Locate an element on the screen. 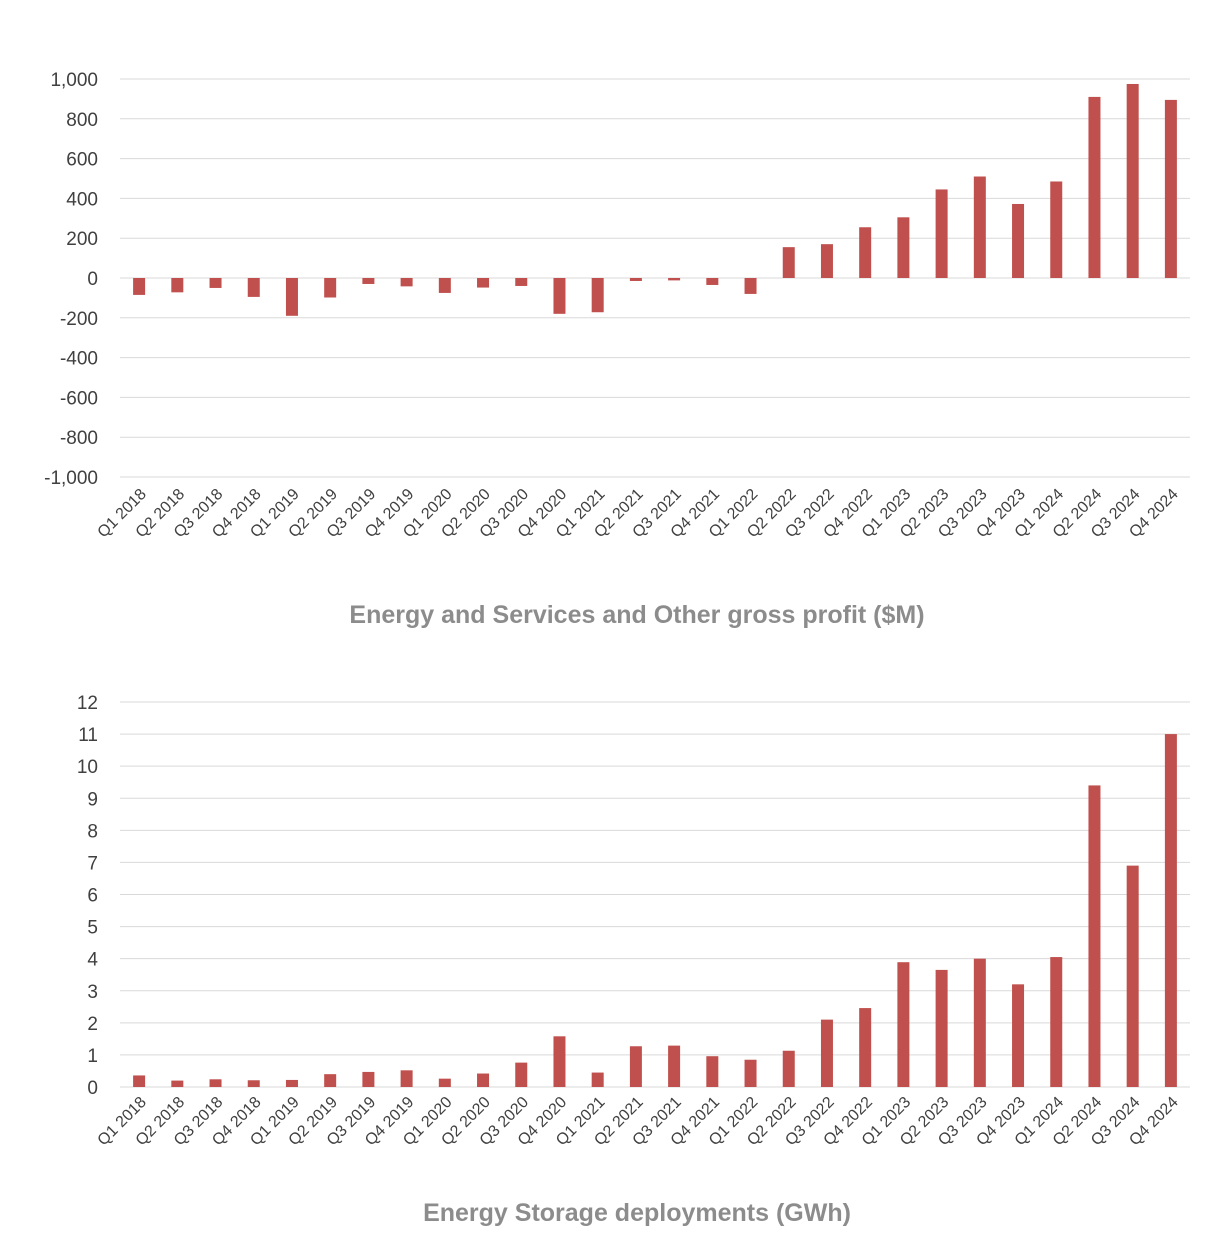 This screenshot has width=1218, height=1238. y-tick-label: -1,000 is located at coordinates (71, 478).